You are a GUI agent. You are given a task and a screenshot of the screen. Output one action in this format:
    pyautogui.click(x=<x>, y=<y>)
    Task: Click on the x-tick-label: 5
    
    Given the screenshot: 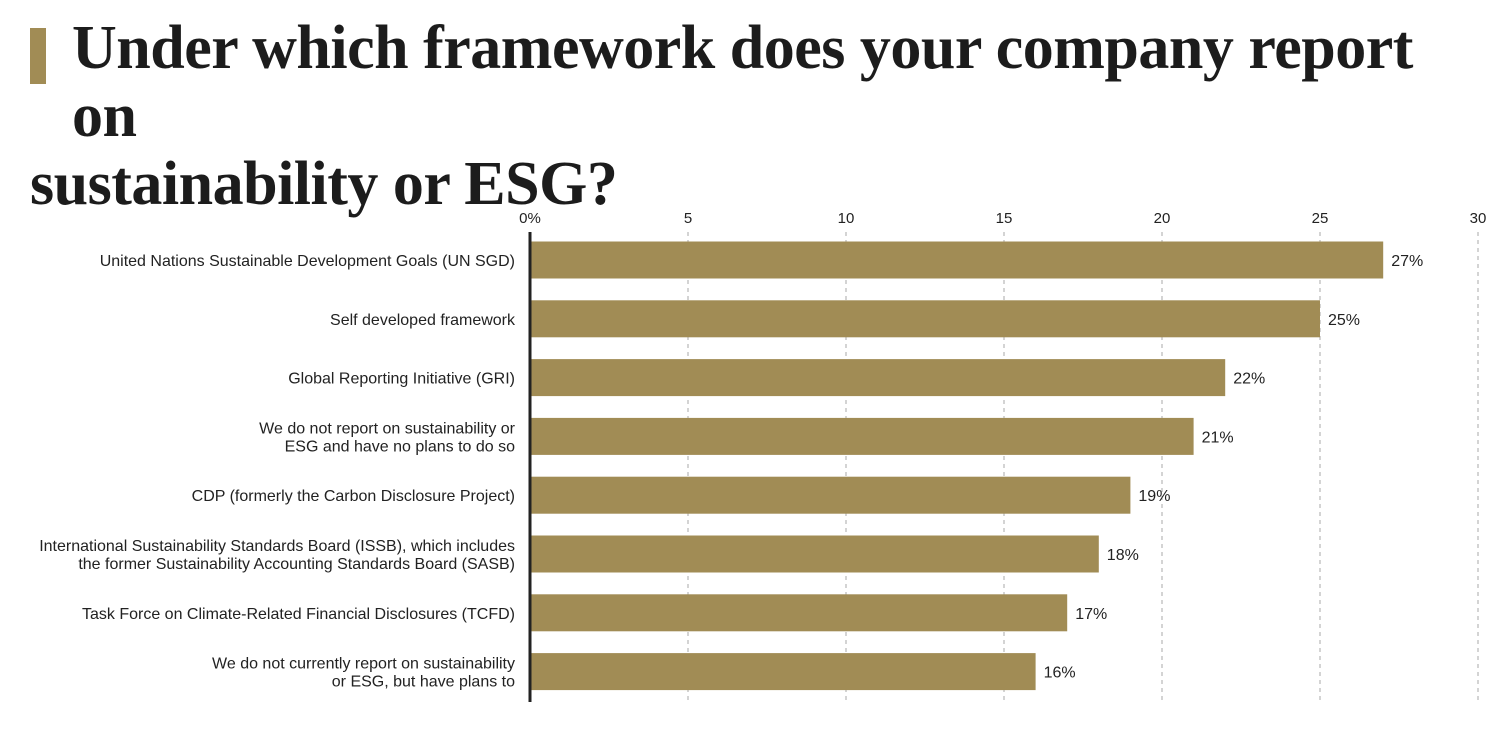 What is the action you would take?
    pyautogui.click(x=688, y=218)
    